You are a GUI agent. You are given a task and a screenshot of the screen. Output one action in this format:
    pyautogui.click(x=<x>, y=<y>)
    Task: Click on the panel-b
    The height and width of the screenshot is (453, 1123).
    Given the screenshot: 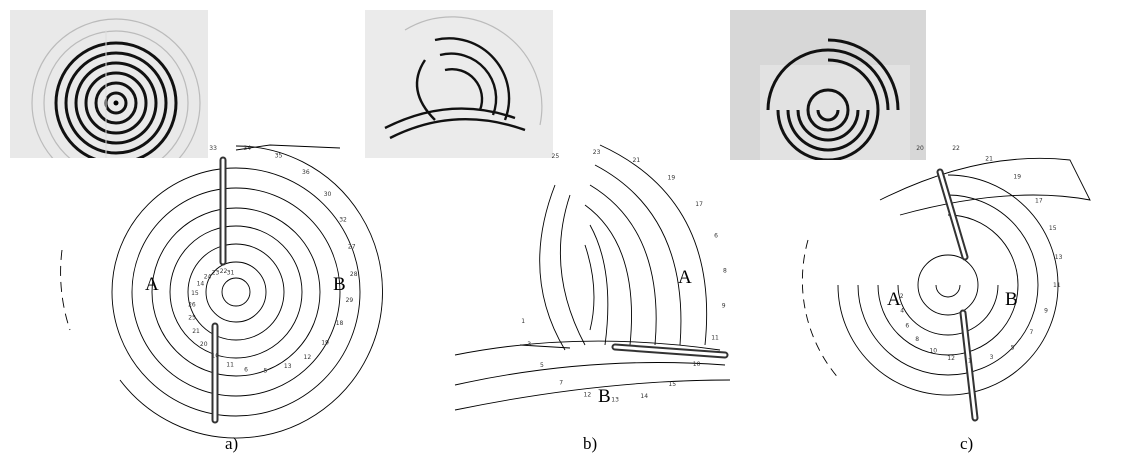 What is the action you would take?
    pyautogui.click(x=592, y=277)
    